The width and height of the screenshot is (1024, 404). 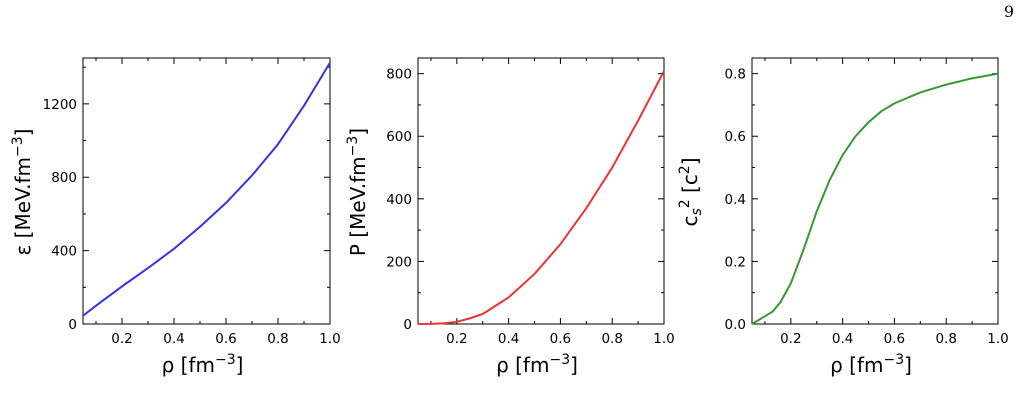 I want to click on y-tick-label: 0.8, so click(x=735, y=75).